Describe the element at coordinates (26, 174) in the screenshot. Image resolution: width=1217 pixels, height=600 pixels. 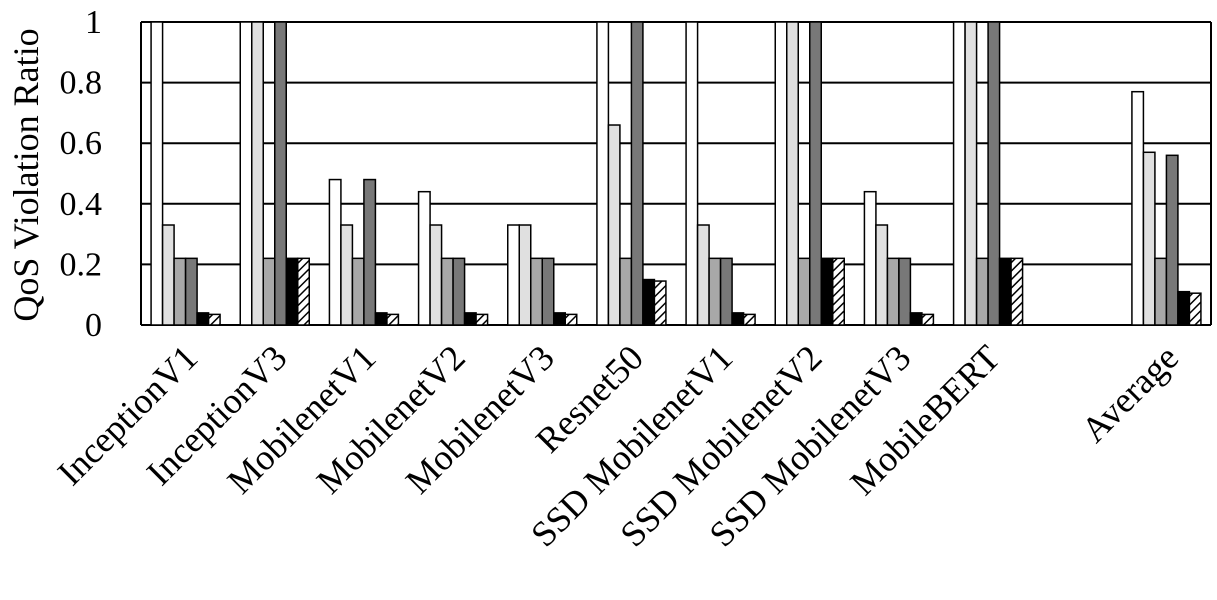
I see `y-axis-label: QoS Violation Ratio` at that location.